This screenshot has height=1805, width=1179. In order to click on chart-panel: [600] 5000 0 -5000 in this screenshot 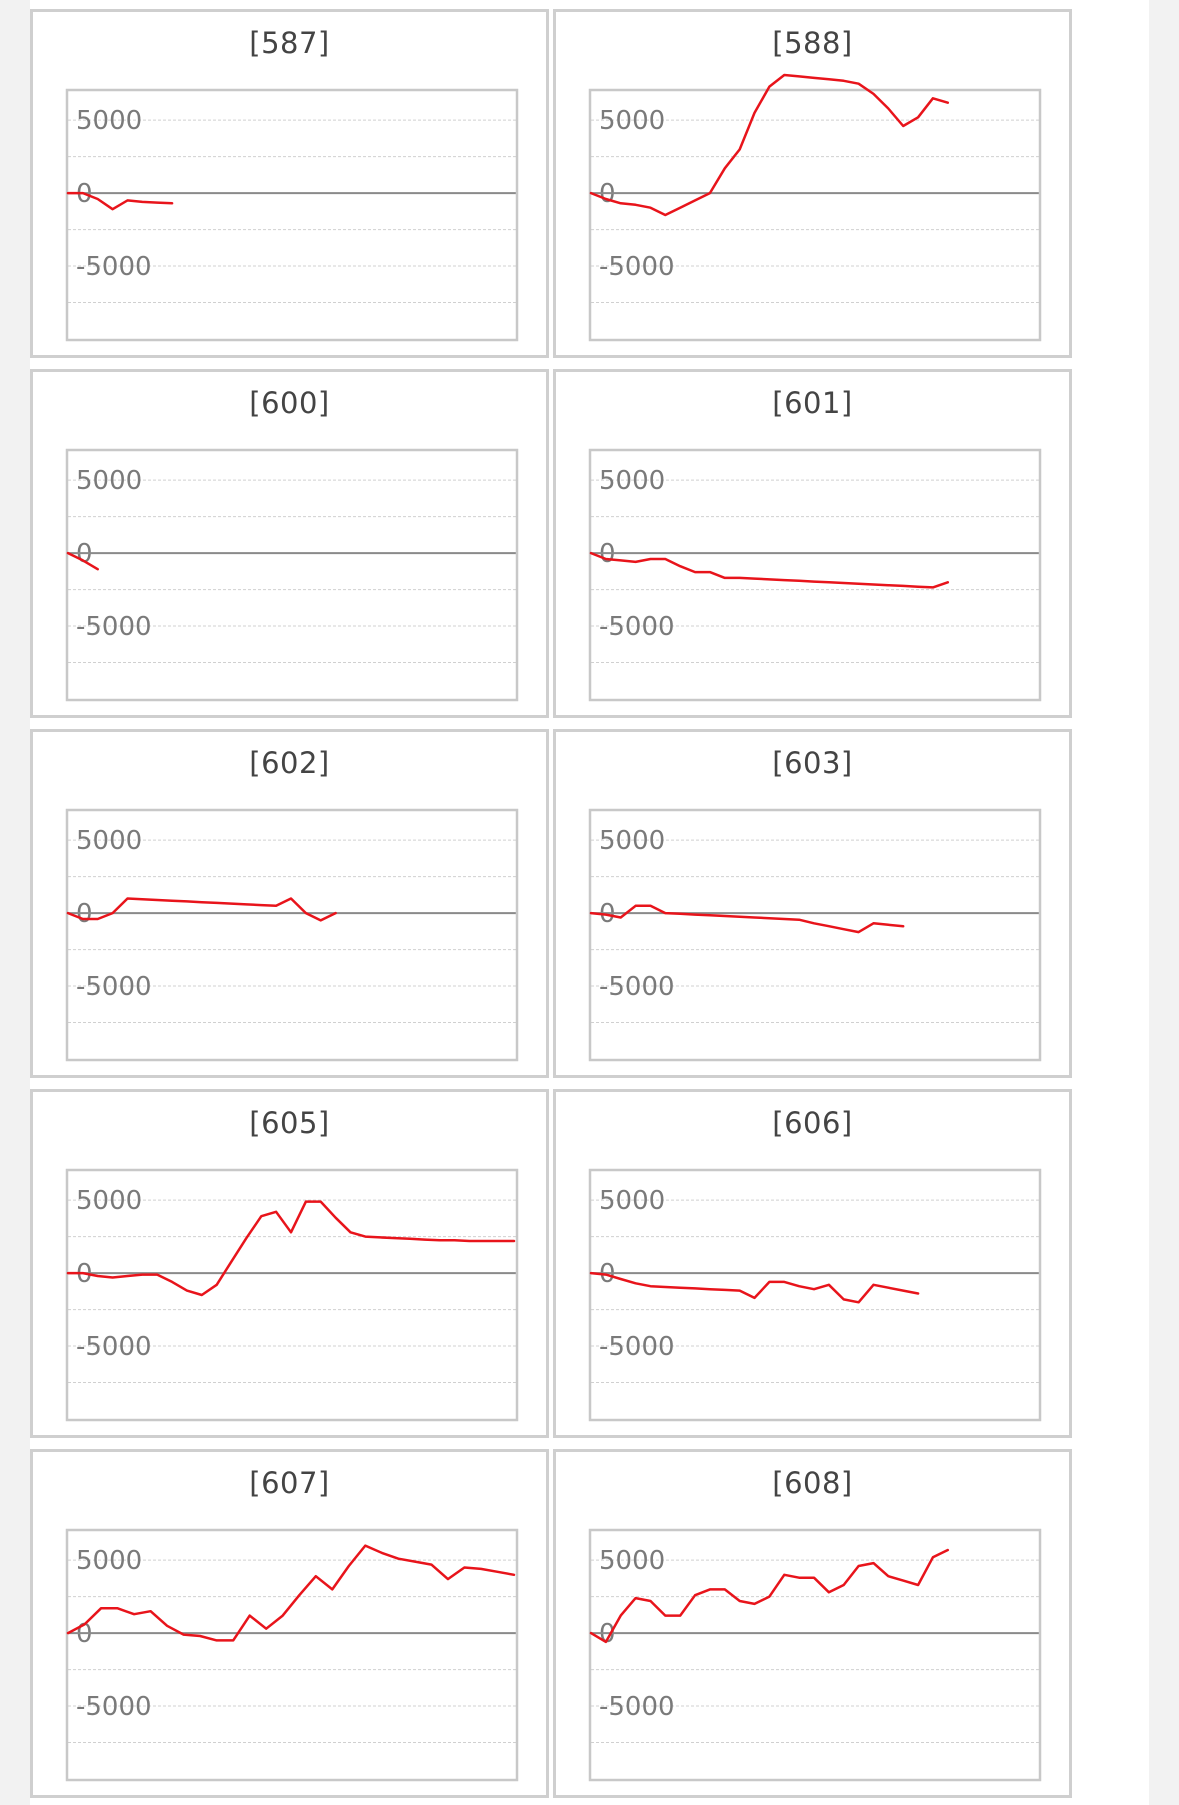, I will do `click(289, 543)`.